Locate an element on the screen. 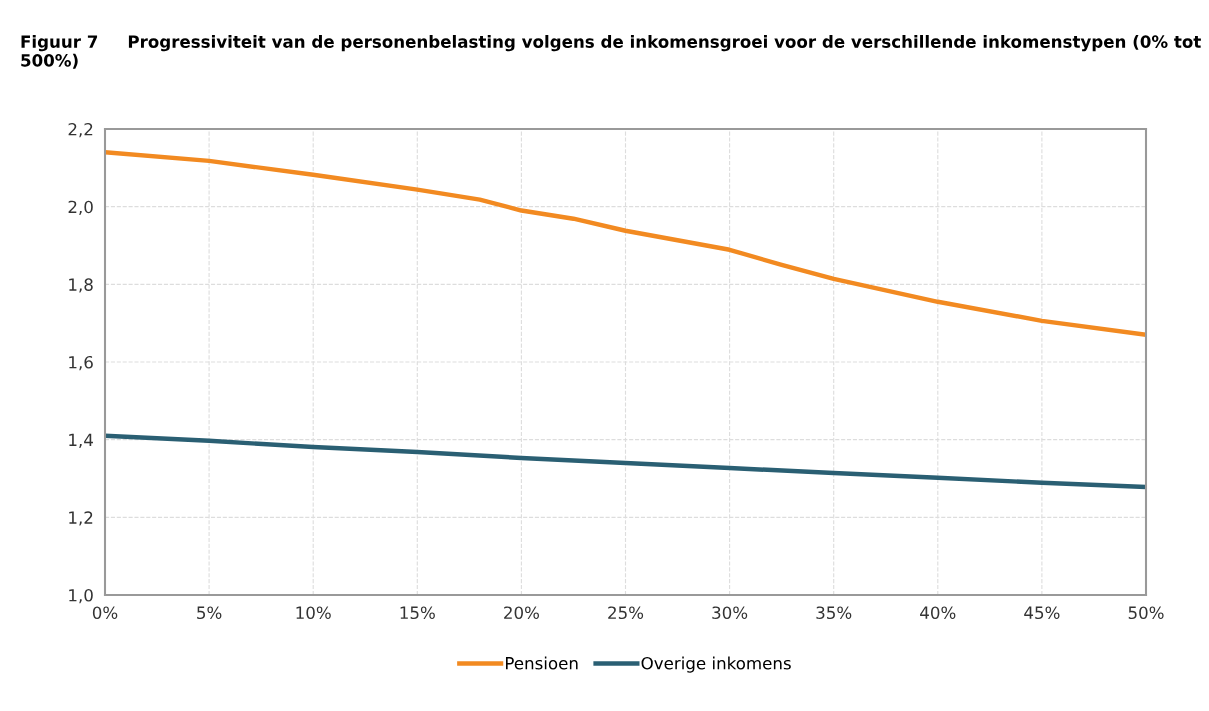 The width and height of the screenshot is (1209, 711). legend-label: Overige inkomens is located at coordinates (716, 664).